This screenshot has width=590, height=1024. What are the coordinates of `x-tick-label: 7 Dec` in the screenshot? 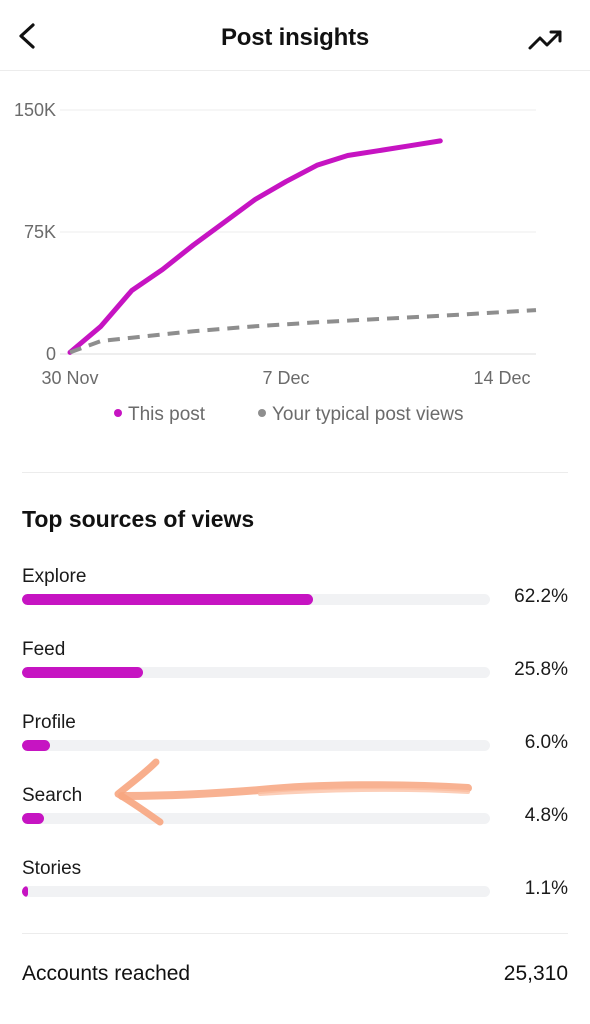 It's located at (285, 378).